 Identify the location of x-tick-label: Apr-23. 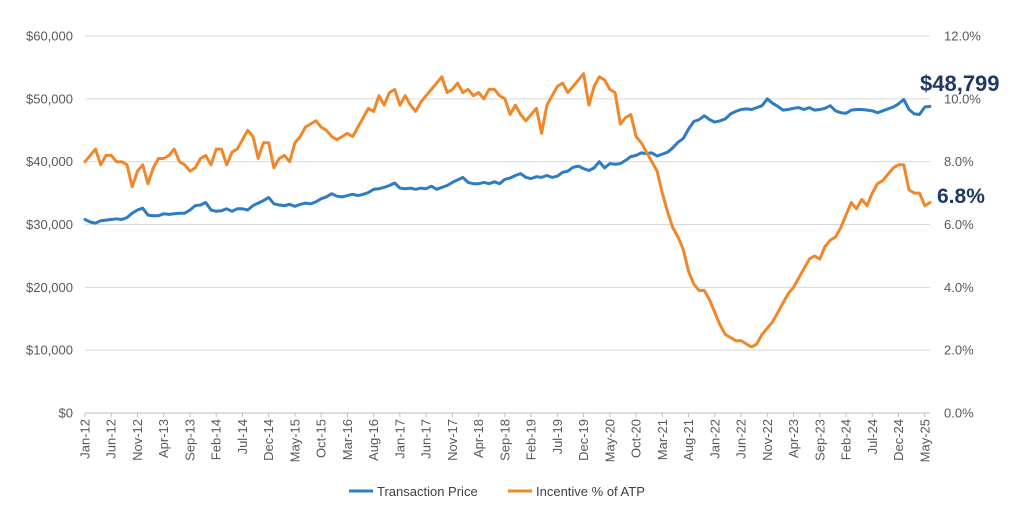
(793, 438).